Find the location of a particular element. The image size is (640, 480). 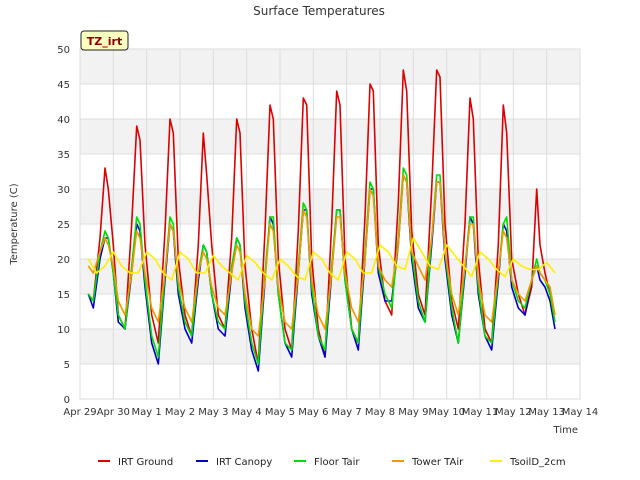

x-tick-label: May 9 is located at coordinates (413, 412).